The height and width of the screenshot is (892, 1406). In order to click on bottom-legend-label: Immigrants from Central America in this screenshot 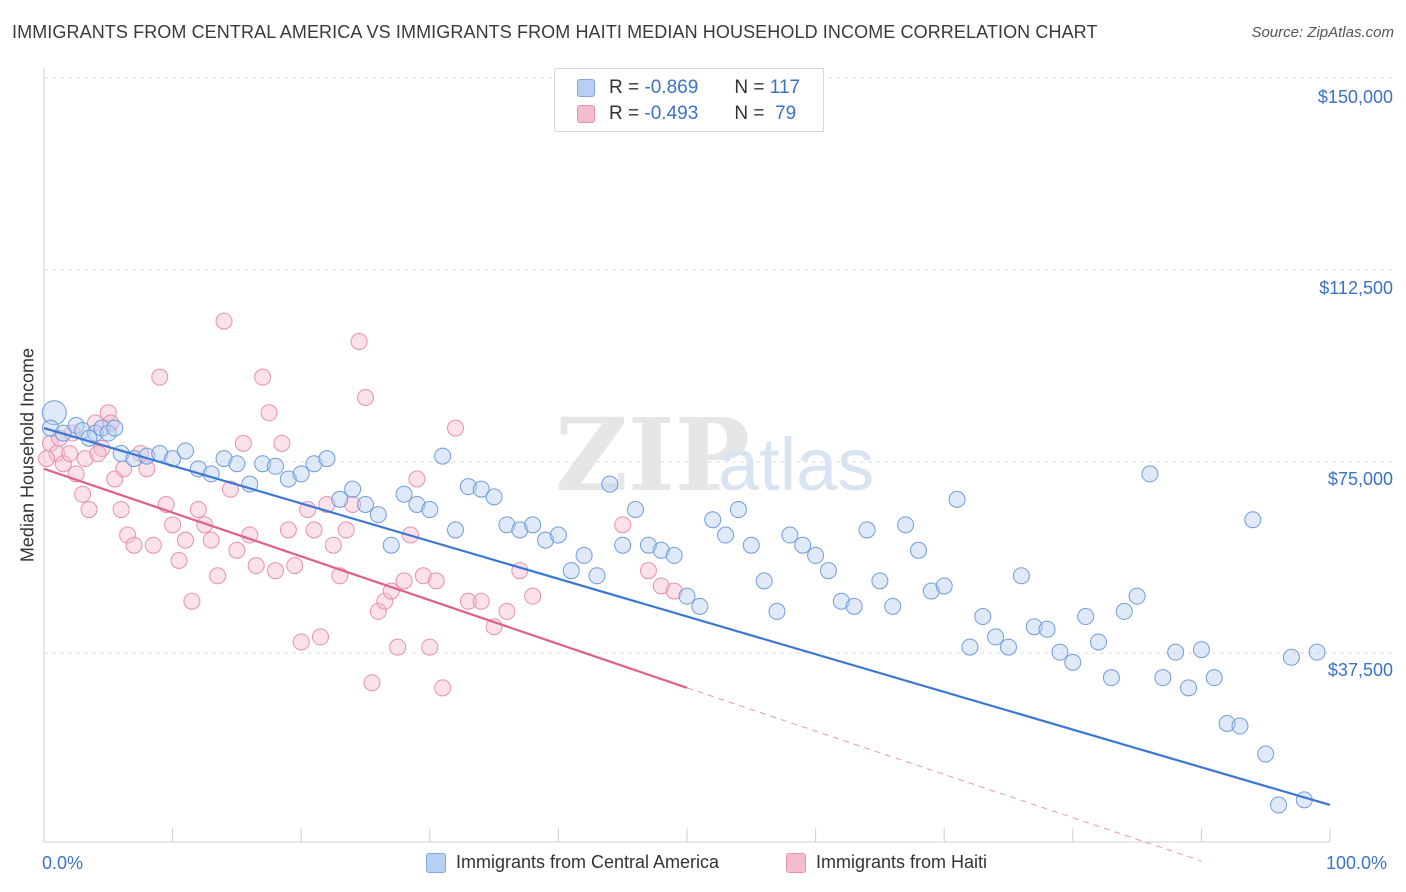, I will do `click(588, 862)`.